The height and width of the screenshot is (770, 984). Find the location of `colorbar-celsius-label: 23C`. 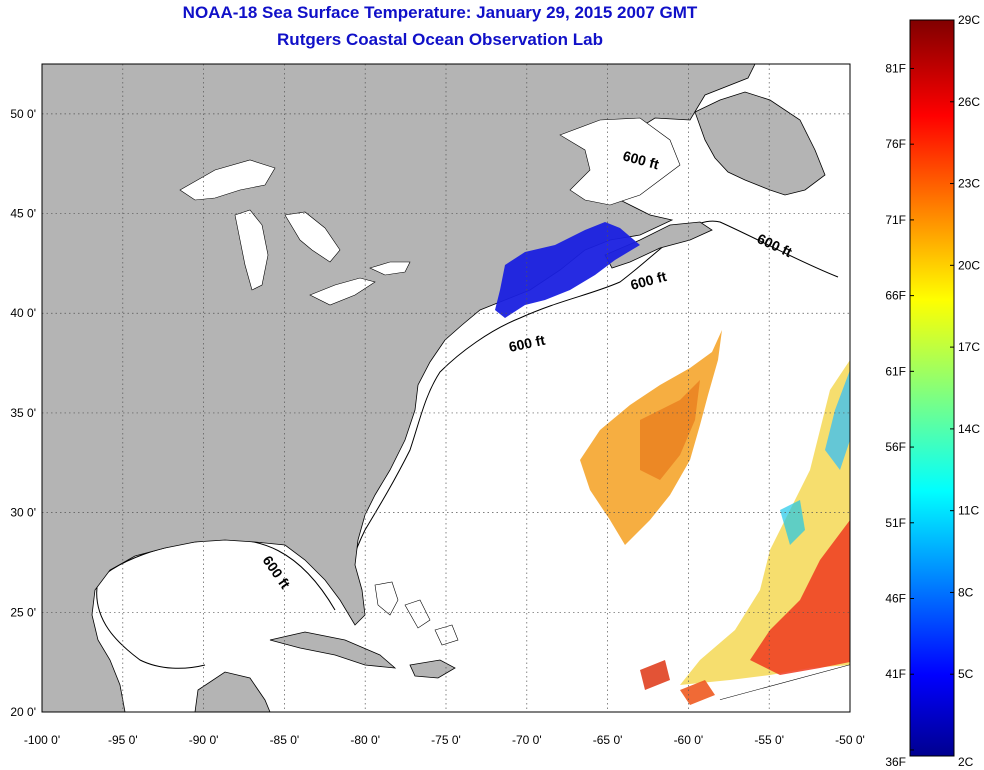

colorbar-celsius-label: 23C is located at coordinates (969, 184).